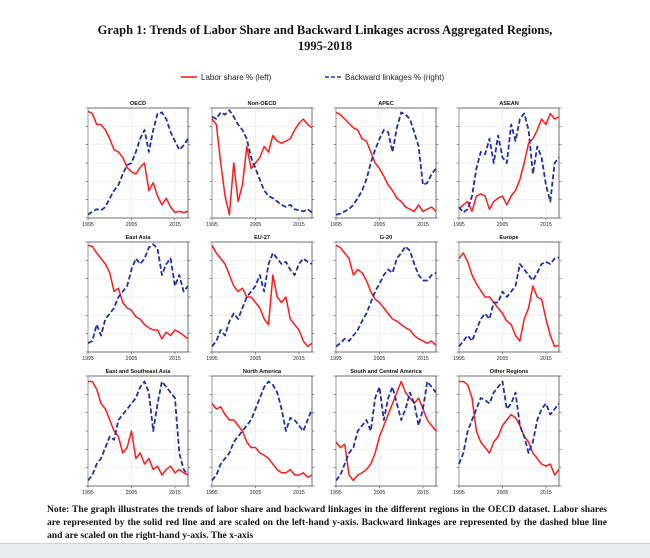  What do you see at coordinates (139, 238) in the screenshot?
I see `panel-title: East Asia` at bounding box center [139, 238].